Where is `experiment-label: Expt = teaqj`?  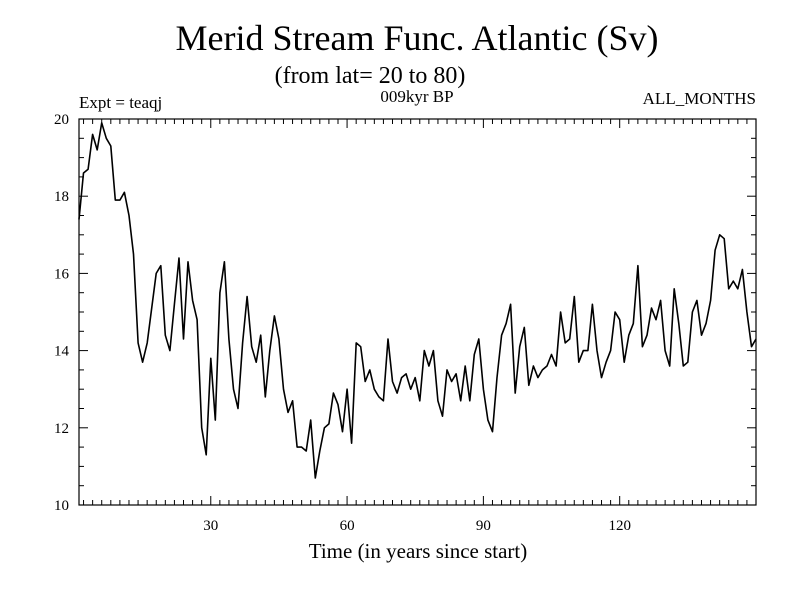
experiment-label: Expt = teaqj is located at coordinates (120, 102).